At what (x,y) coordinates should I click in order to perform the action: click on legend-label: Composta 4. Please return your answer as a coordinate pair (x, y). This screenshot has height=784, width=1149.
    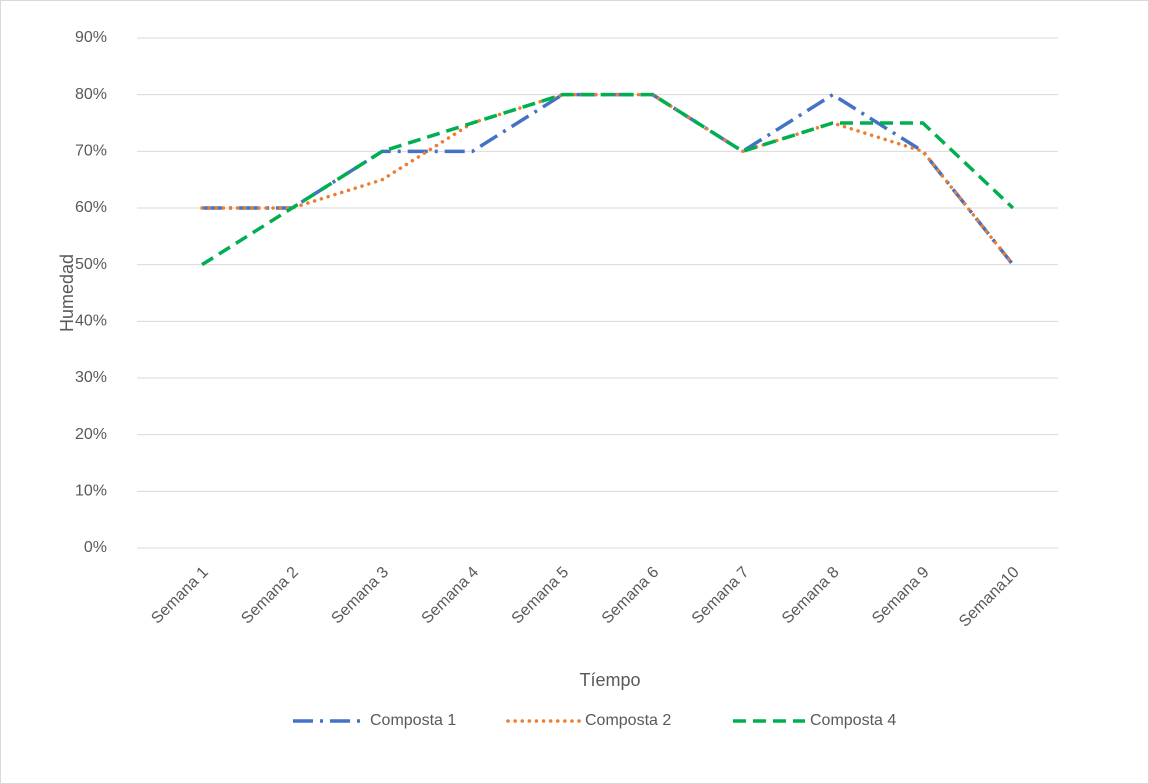
    Looking at the image, I should click on (853, 720).